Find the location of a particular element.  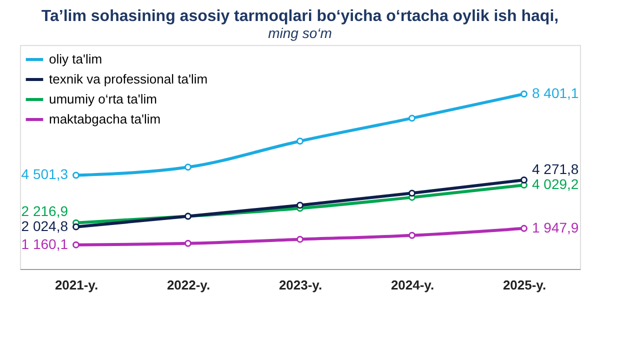

legend-label: umumiy o‘rta ta'lim is located at coordinates (103, 99).